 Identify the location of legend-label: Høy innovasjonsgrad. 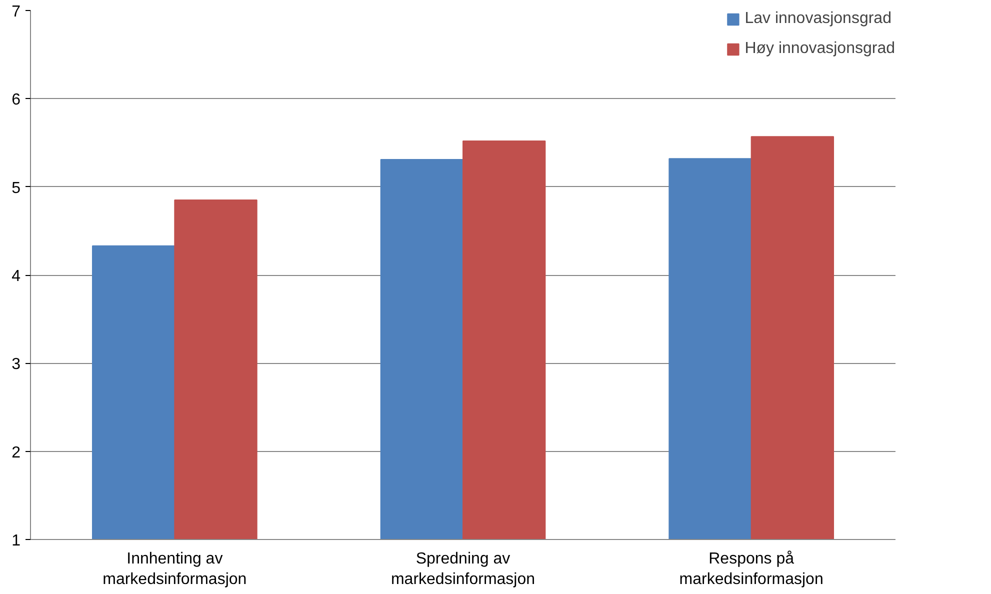
(819, 49).